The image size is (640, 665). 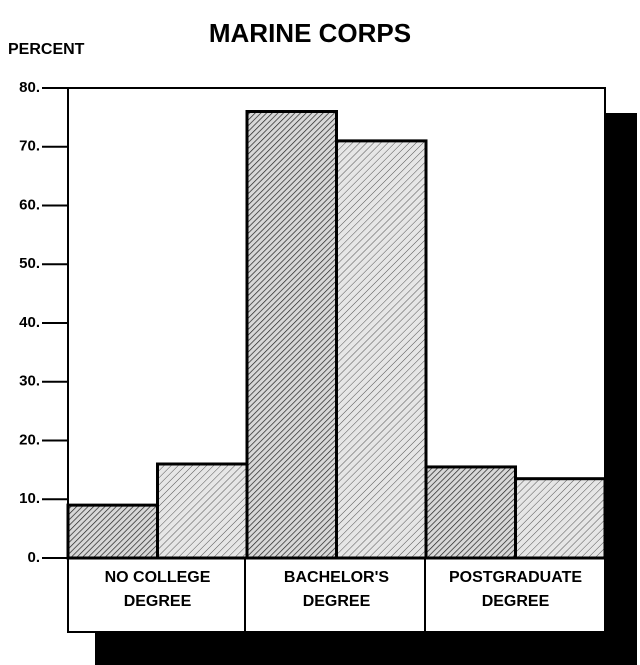 What do you see at coordinates (29, 322) in the screenshot?
I see `y-tick-label: 40.` at bounding box center [29, 322].